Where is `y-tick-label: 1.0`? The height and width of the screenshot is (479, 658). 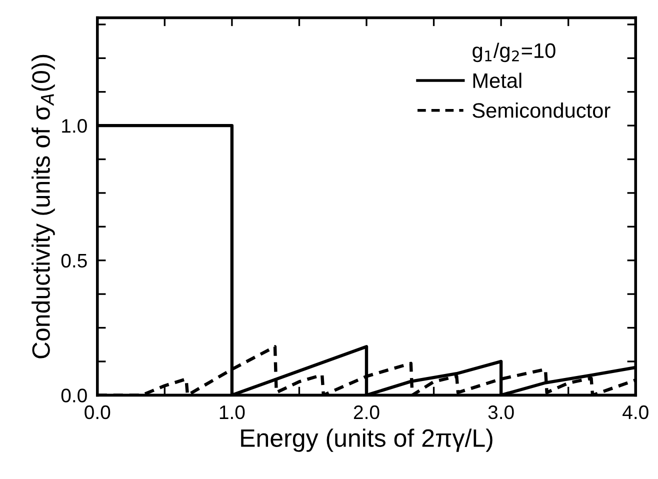 y-tick-label: 1.0 is located at coordinates (74, 126).